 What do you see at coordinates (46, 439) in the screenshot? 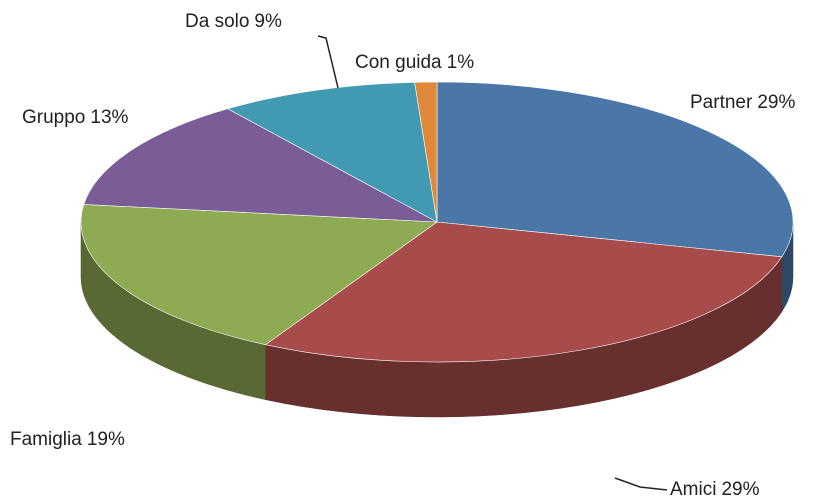
I see `category-name: Famiglia` at bounding box center [46, 439].